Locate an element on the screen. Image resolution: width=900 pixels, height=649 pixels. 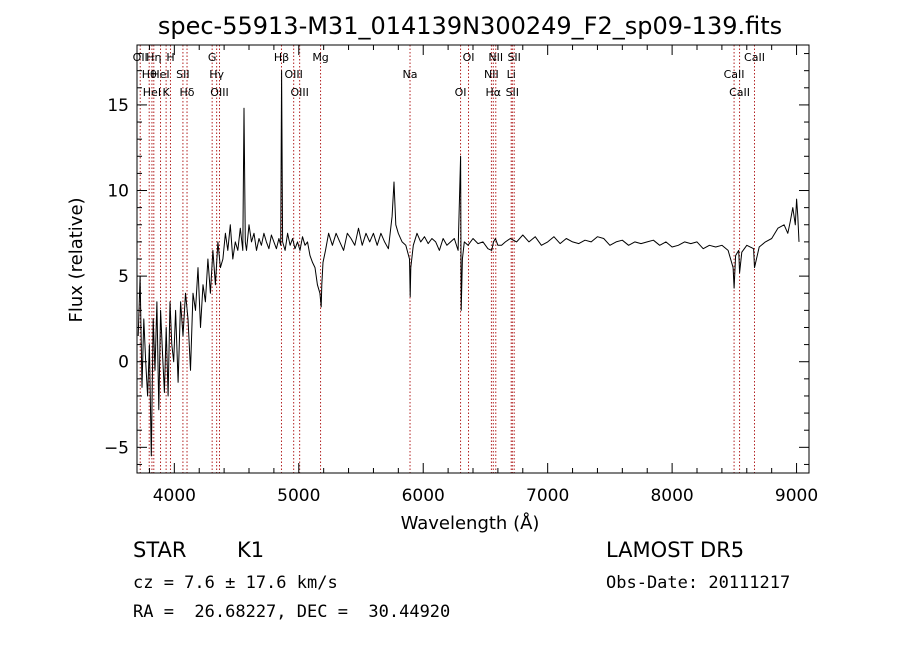
redshift-velocity: cz = 7.6 ± 17.6 km/s is located at coordinates (235, 583).